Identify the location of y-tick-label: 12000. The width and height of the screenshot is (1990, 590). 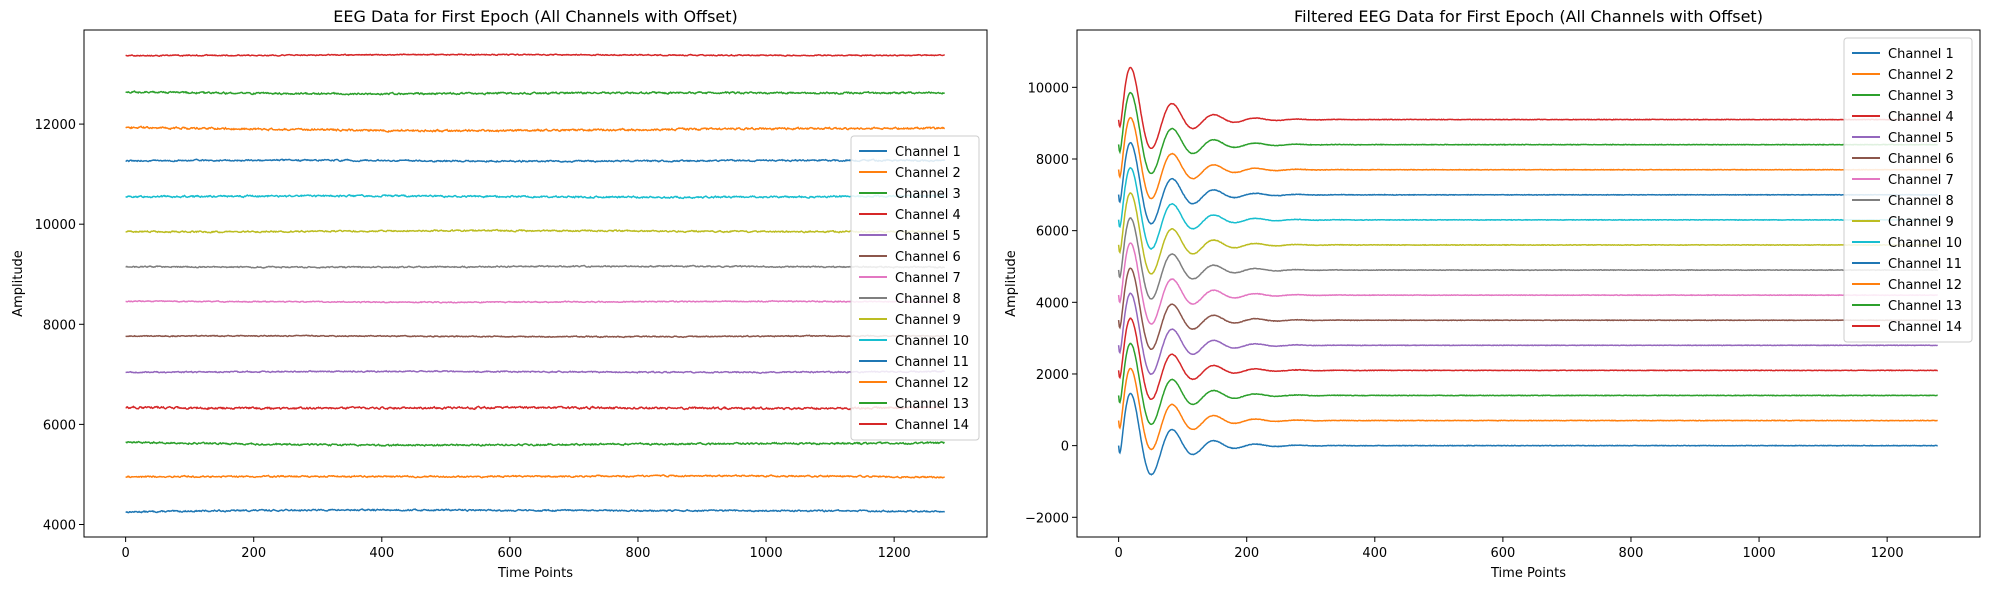
(55, 125).